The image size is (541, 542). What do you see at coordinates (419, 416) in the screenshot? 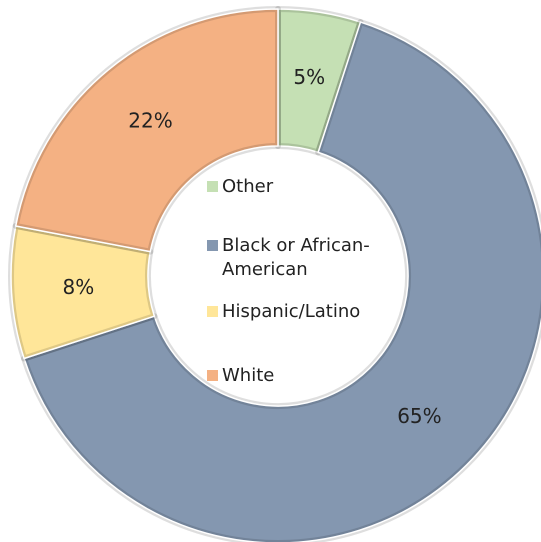
I see `data-label: 65%` at bounding box center [419, 416].